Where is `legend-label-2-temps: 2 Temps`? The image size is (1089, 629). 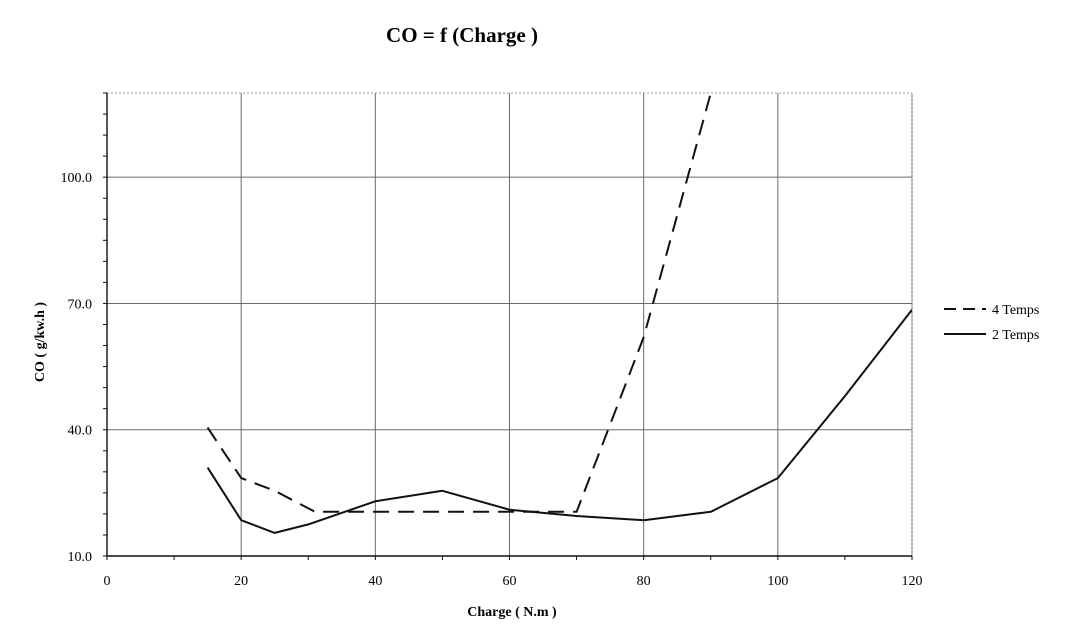 legend-label-2-temps: 2 Temps is located at coordinates (1015, 335).